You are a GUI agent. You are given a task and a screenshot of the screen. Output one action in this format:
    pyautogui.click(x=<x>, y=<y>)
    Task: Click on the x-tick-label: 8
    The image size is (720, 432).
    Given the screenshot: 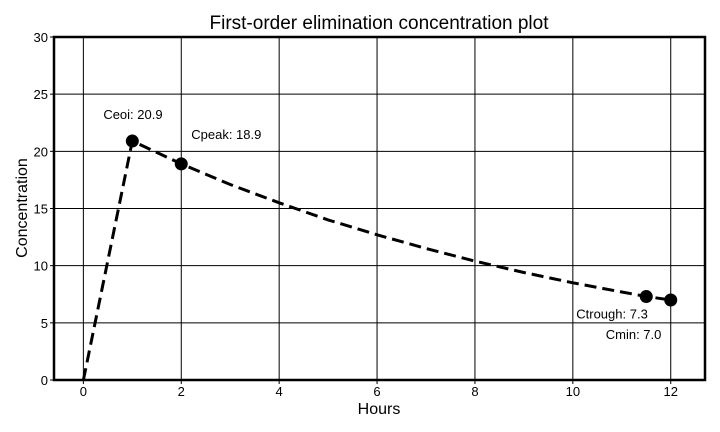 What is the action you would take?
    pyautogui.click(x=474, y=391)
    